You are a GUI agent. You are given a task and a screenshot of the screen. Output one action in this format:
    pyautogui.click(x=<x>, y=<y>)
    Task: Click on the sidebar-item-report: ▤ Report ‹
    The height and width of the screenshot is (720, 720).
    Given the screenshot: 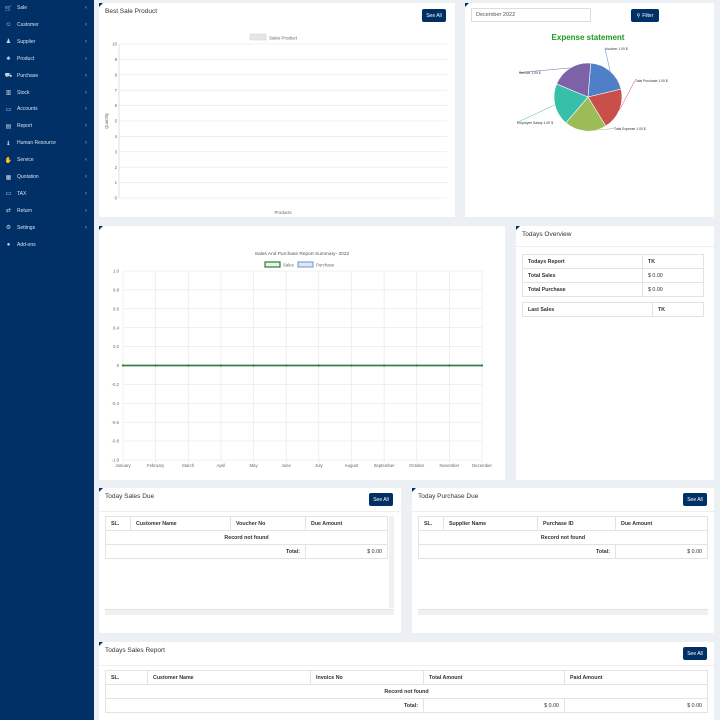 What is the action you would take?
    pyautogui.click(x=47, y=126)
    